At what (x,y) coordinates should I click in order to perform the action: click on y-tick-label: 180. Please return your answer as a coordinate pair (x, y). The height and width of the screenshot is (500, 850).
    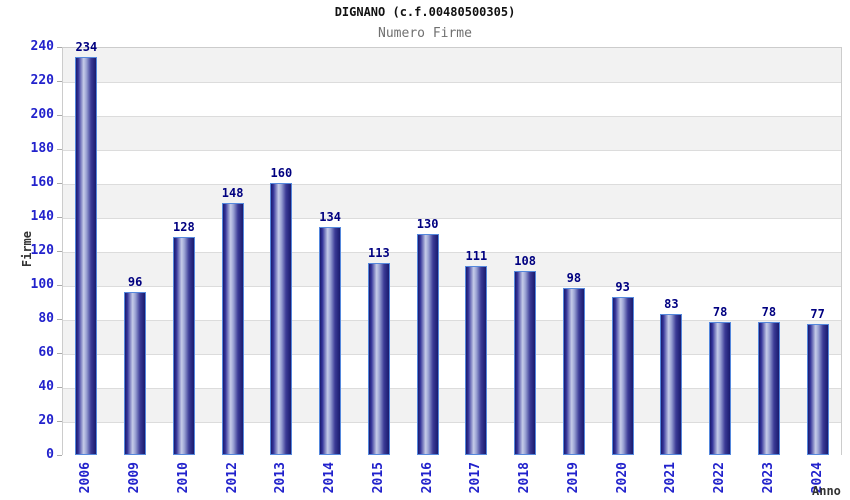
    Looking at the image, I should click on (42, 148).